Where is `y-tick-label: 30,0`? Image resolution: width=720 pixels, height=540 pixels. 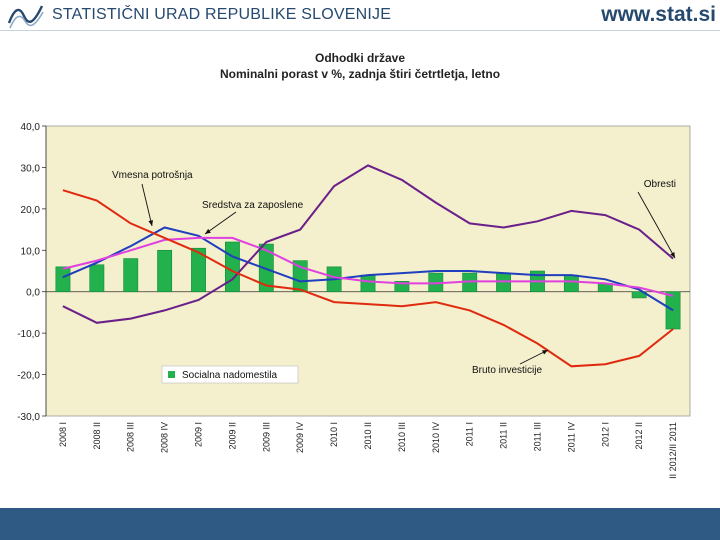 y-tick-label: 30,0 is located at coordinates (31, 168).